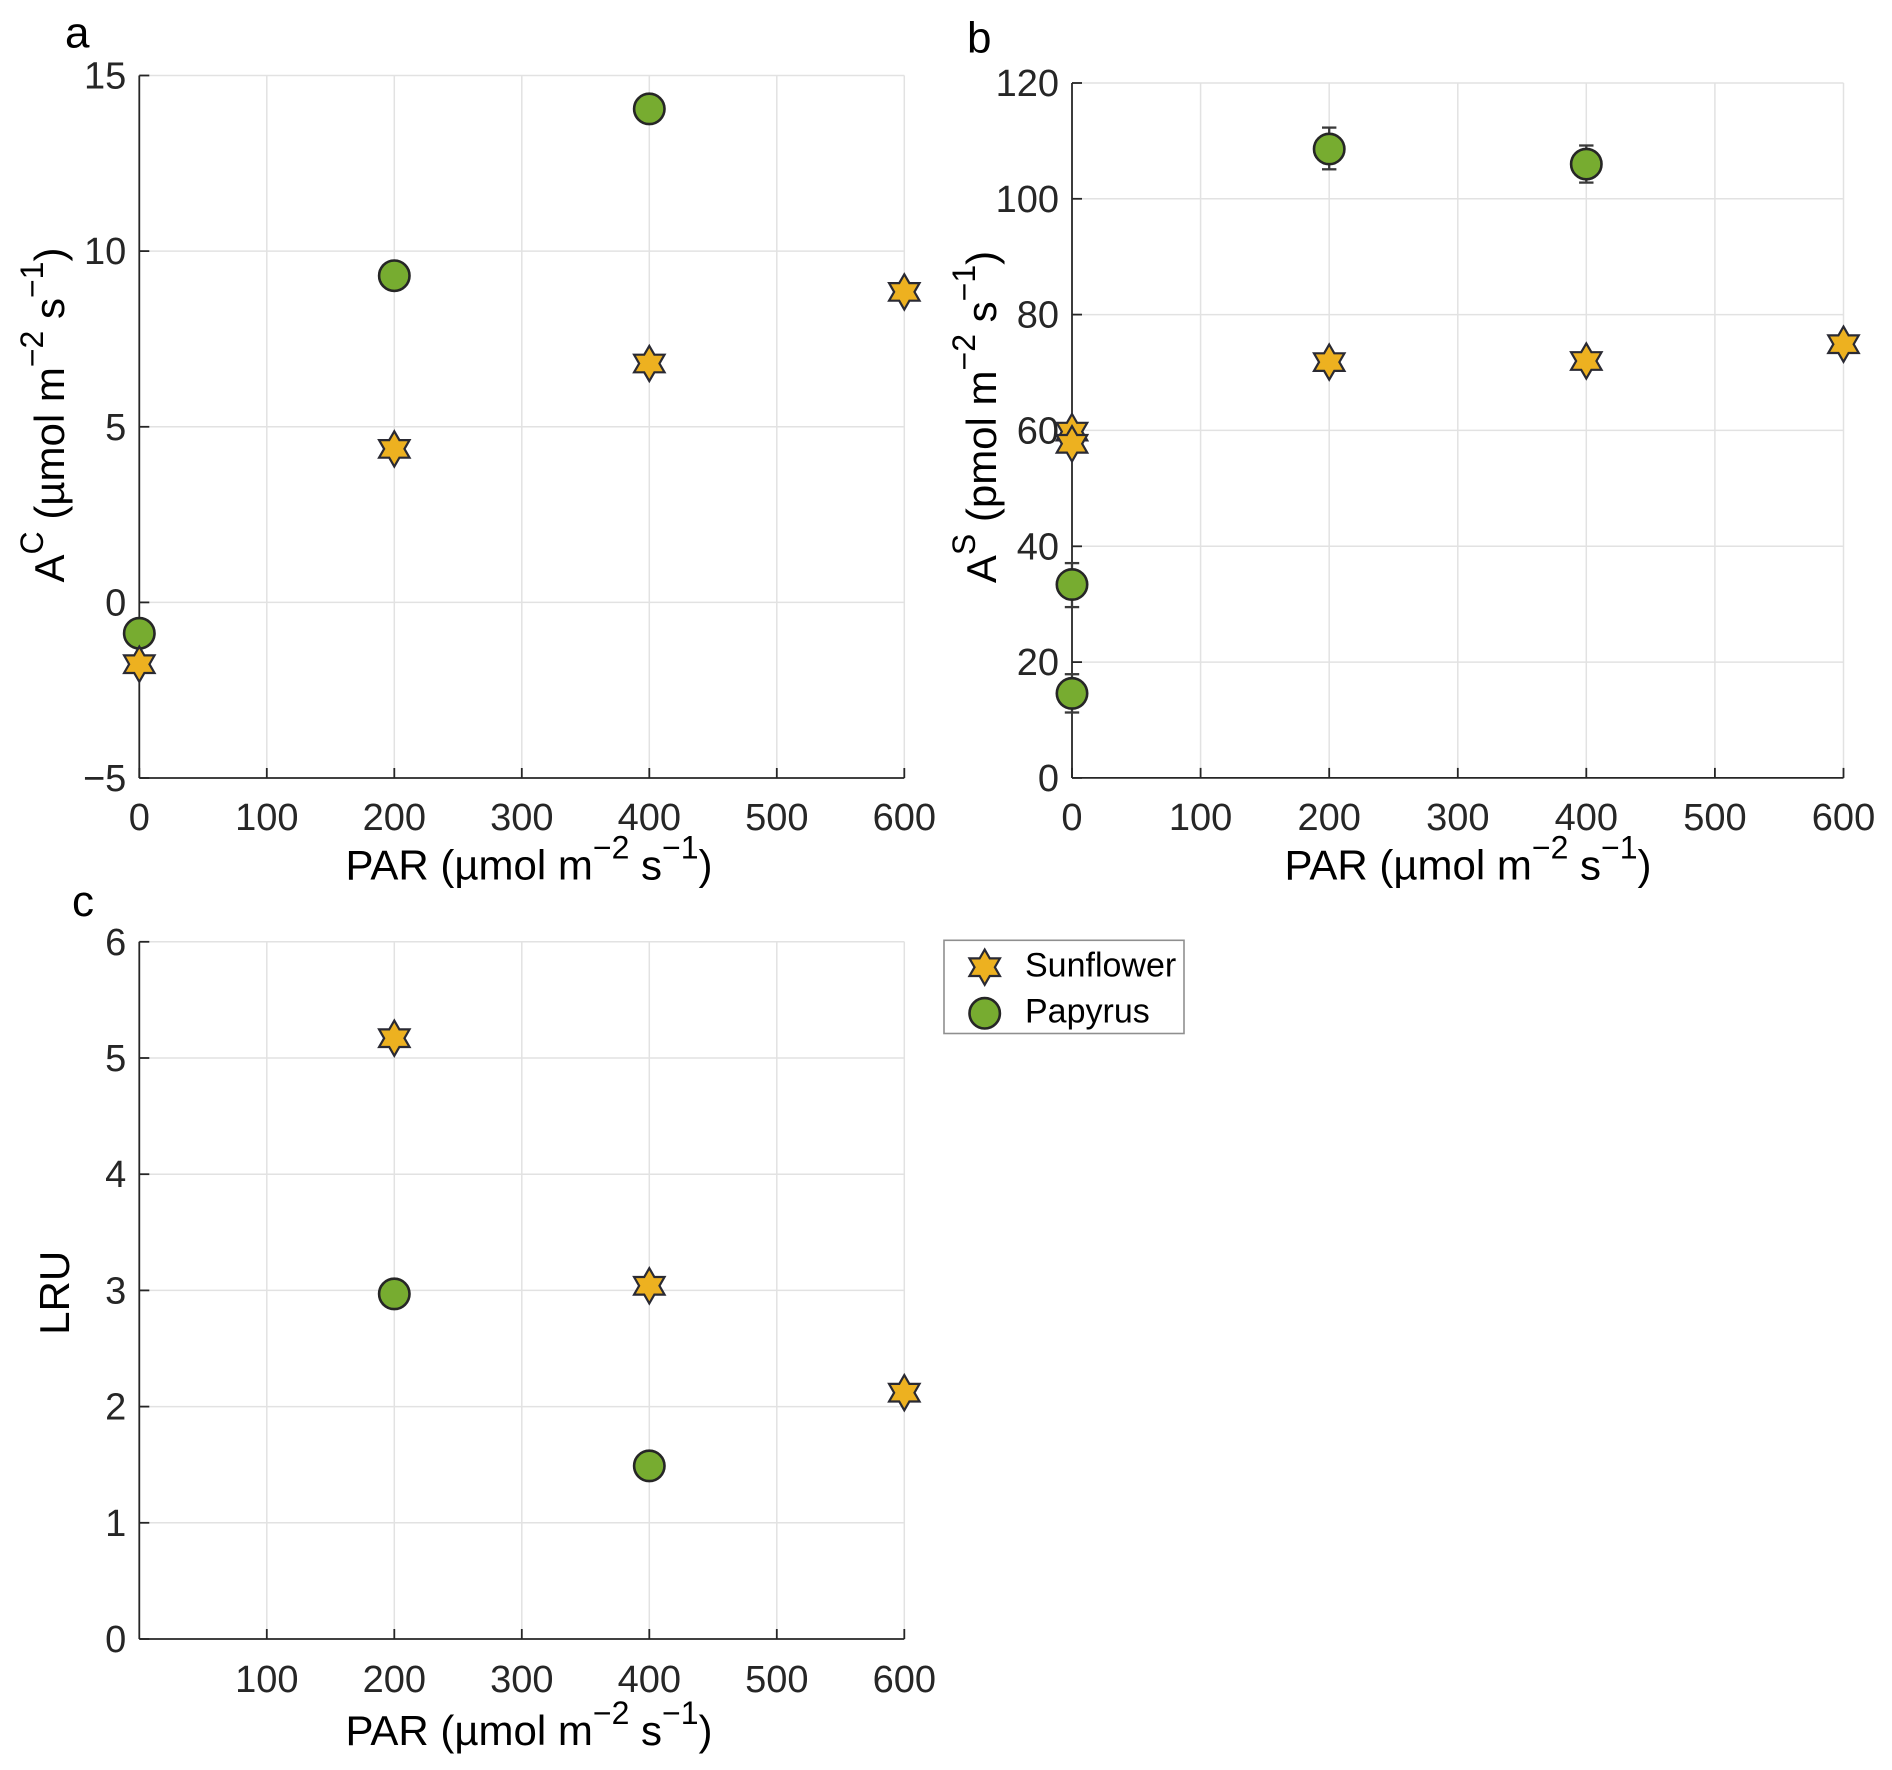  What do you see at coordinates (1087, 1012) in the screenshot?
I see `svg-text: Papyrus` at bounding box center [1087, 1012].